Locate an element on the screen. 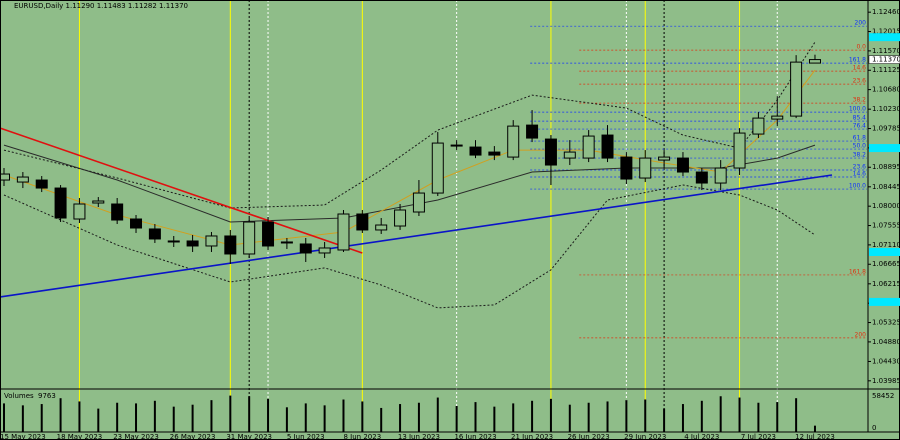 The height and width of the screenshot is (440, 900). fib-label: 161.8 is located at coordinates (857, 271).